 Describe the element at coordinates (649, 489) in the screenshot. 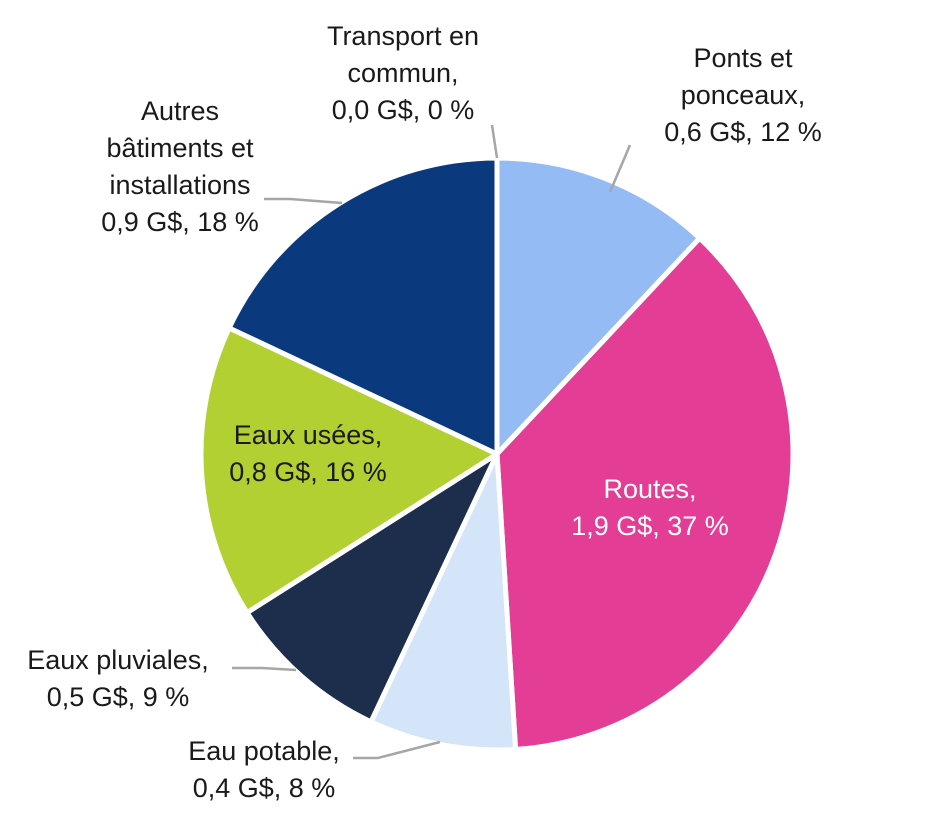

I see `slice-label-line: Routes,` at that location.